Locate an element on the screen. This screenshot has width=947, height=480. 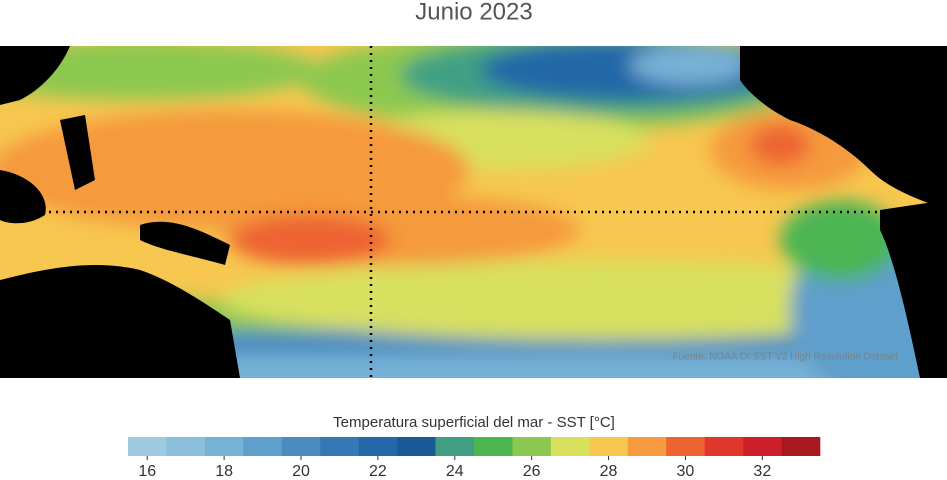
colorbar-tick-label: 28 is located at coordinates (609, 471).